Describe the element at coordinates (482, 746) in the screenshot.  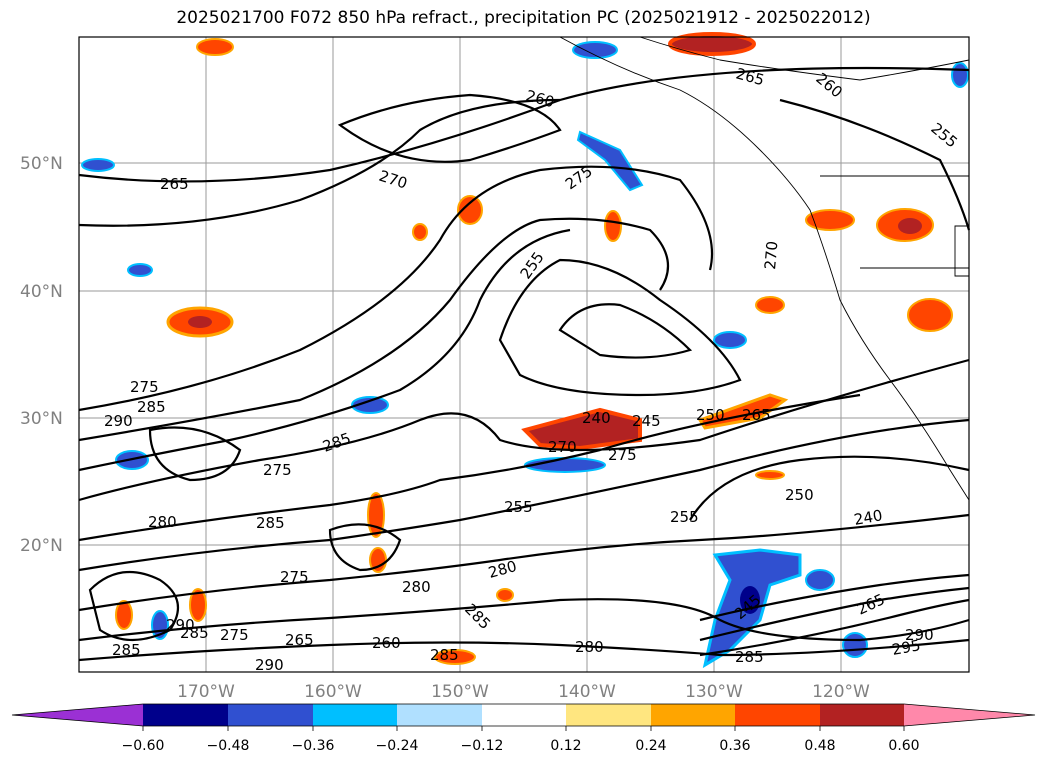
I see `colorbar-tick: −0.12` at that location.